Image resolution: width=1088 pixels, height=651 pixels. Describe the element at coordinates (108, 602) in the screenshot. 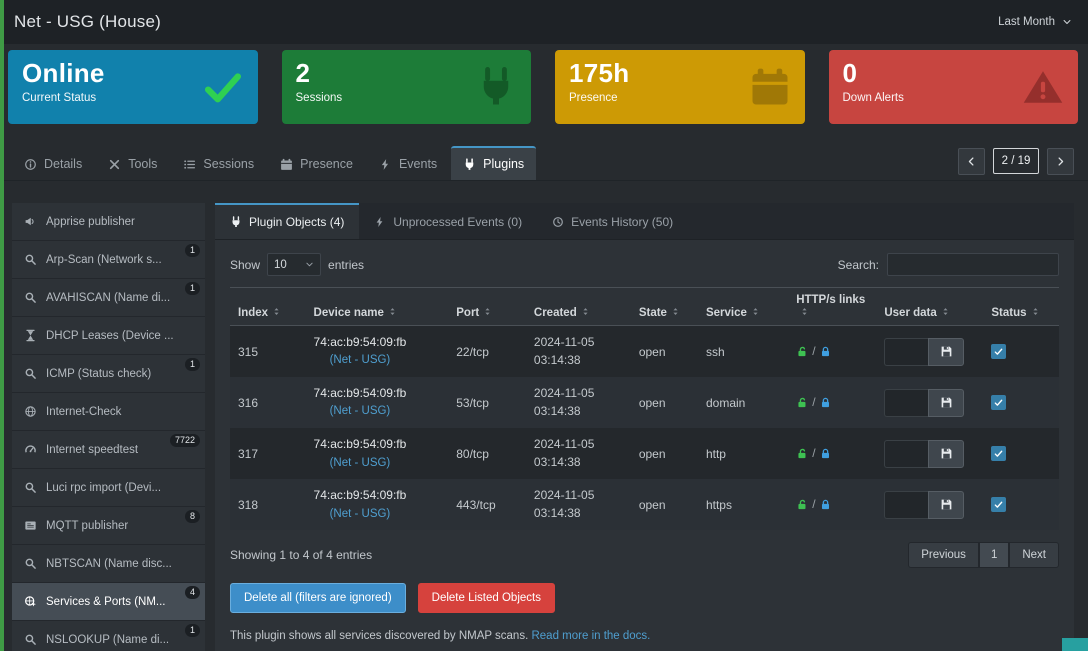

I see `sidebar-item-services-ports: Services & Ports (NM... 4` at that location.